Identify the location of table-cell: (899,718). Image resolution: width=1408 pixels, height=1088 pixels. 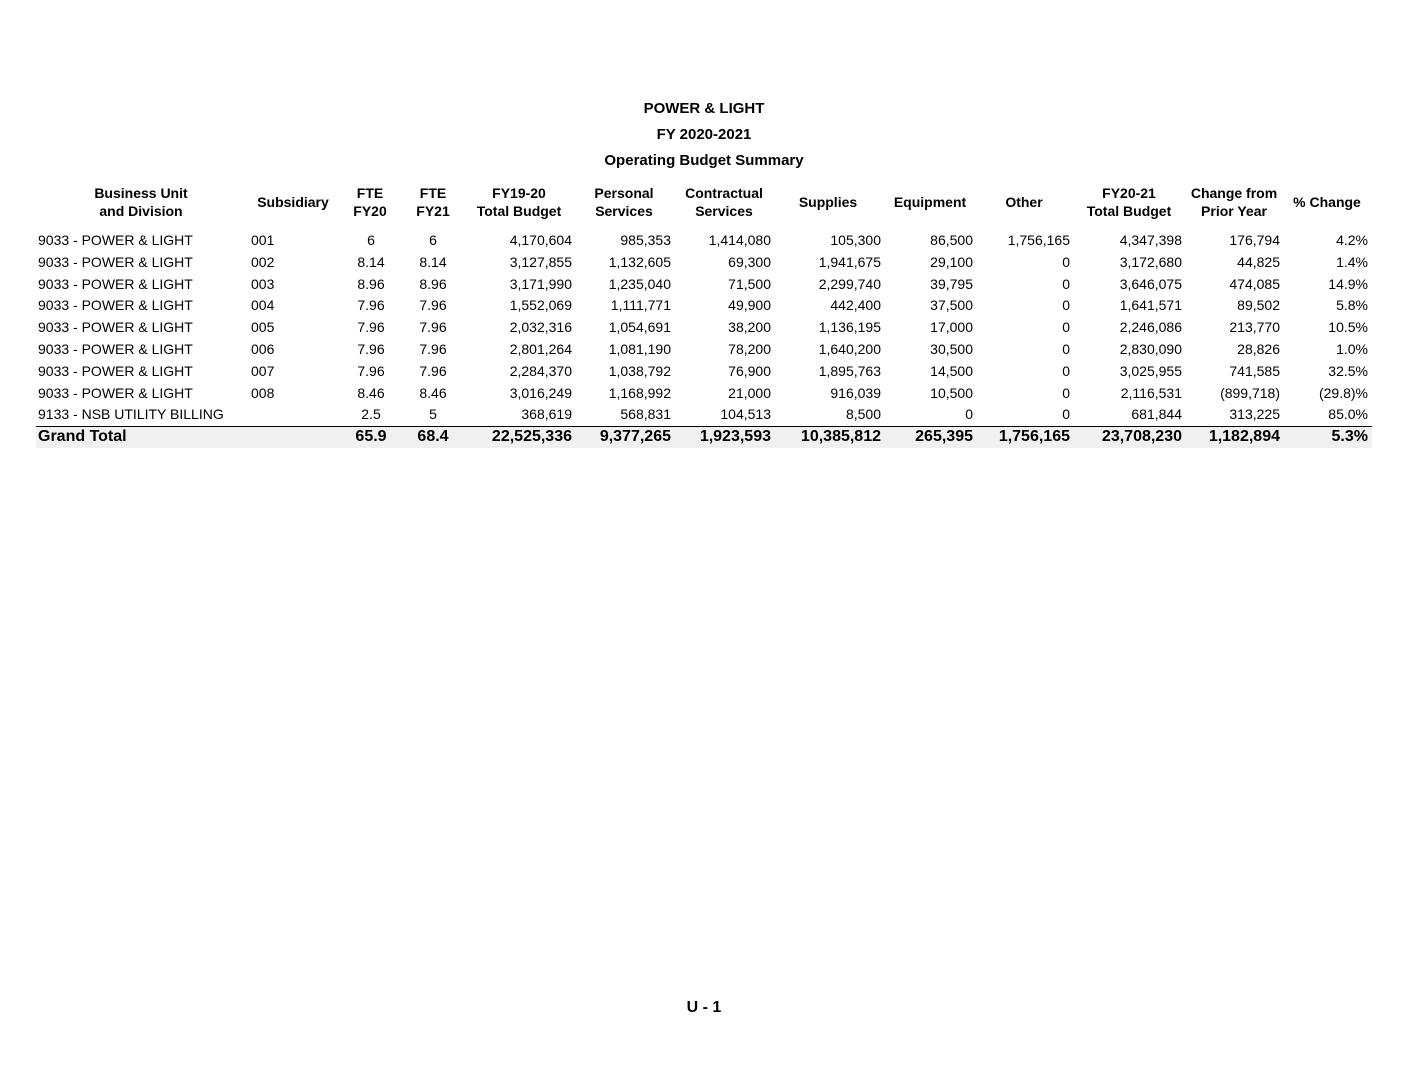
(1250, 392).